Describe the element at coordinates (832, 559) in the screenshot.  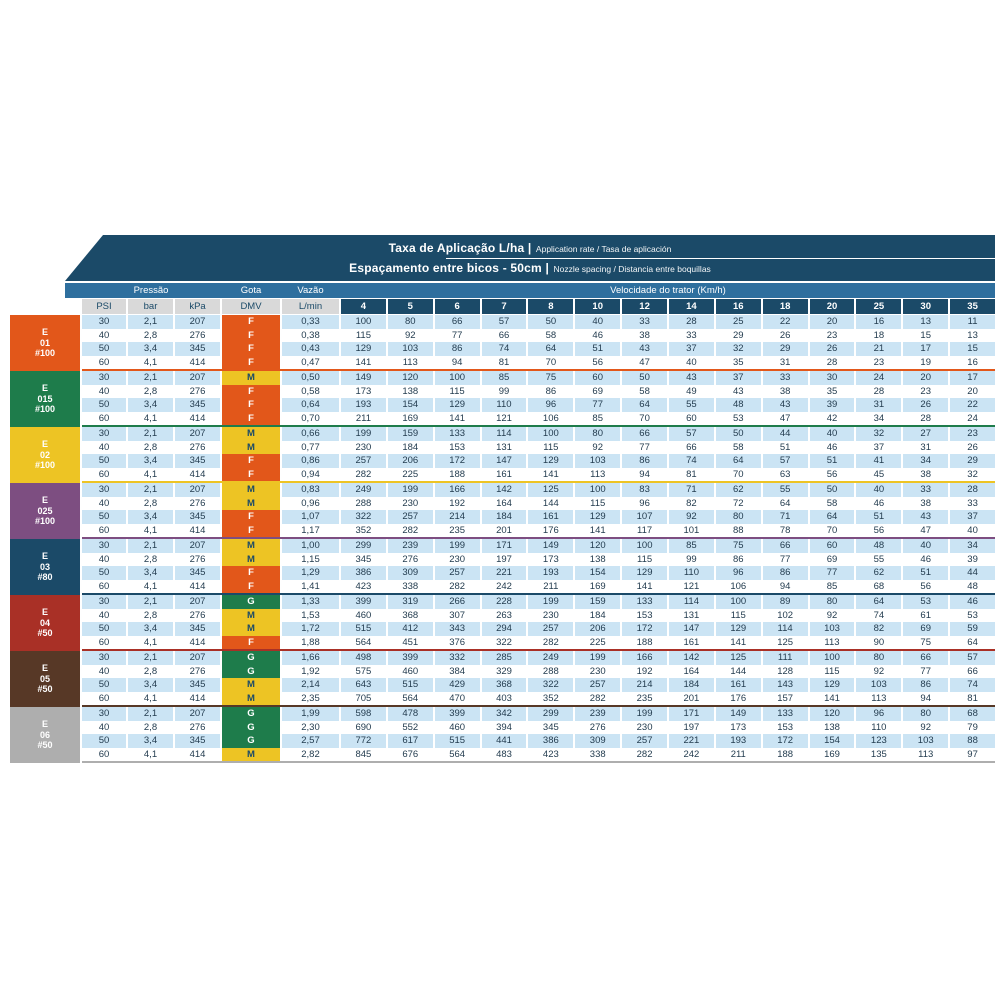
I see `application-rate-cell: 69` at that location.